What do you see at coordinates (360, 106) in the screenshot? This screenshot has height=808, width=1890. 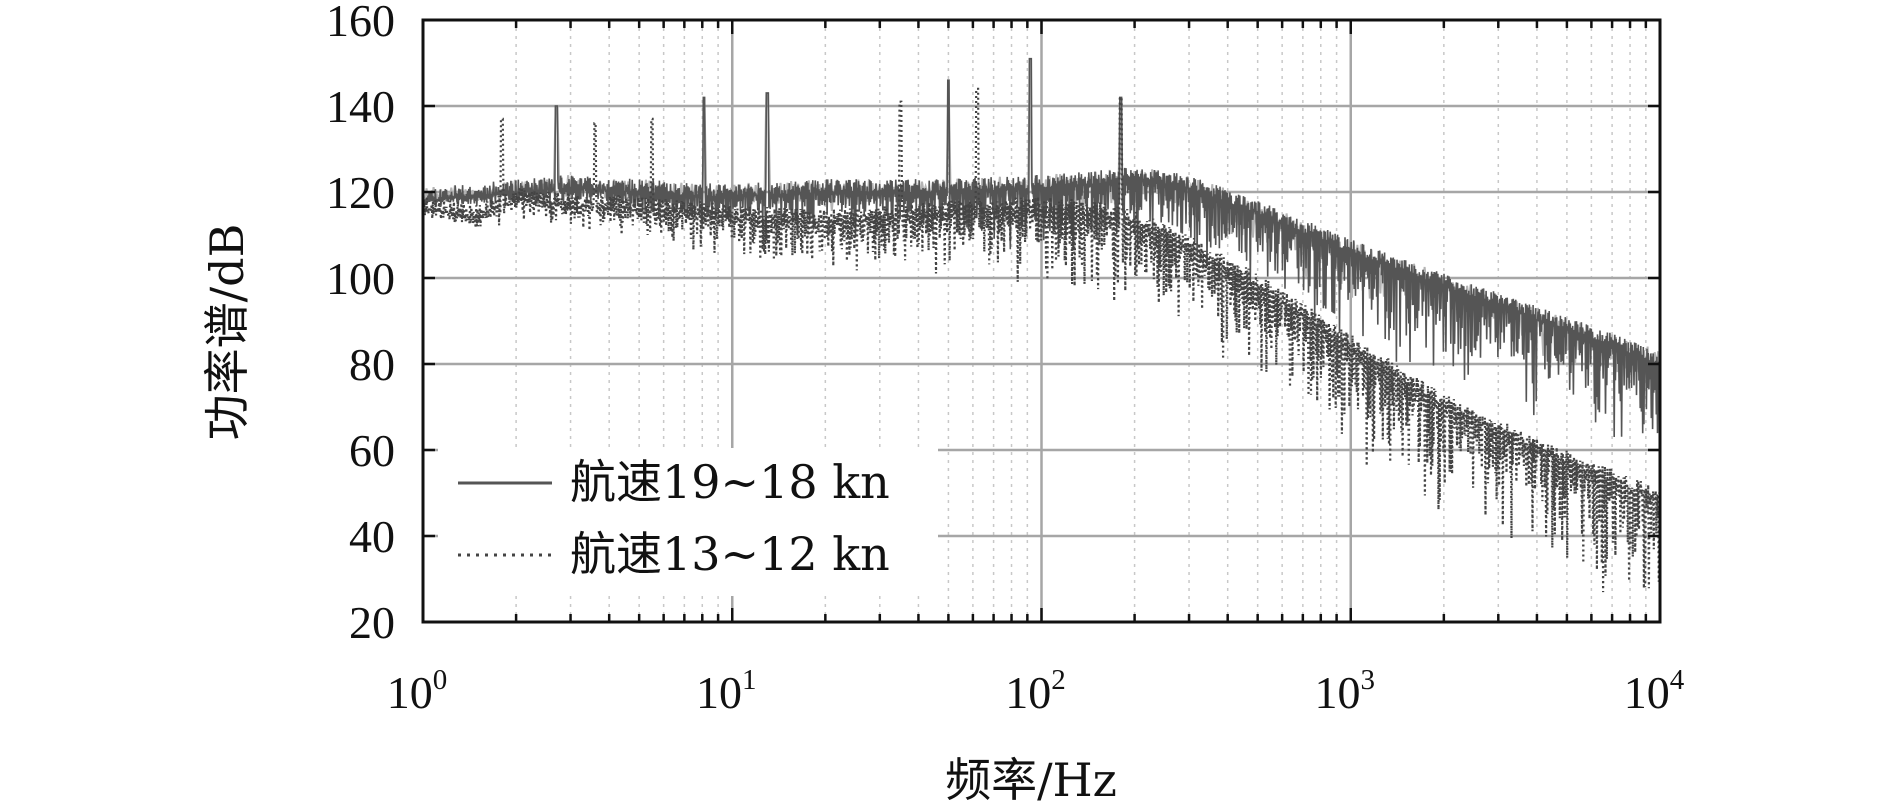 I see `y-tick-label: 140` at bounding box center [360, 106].